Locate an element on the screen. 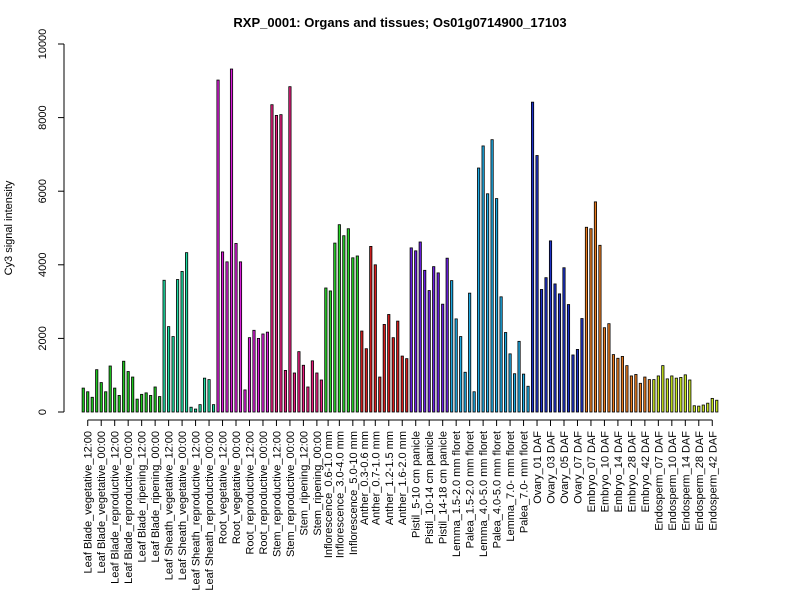  x-tick-label: Stem_ripening_12:00 is located at coordinates (304, 483).